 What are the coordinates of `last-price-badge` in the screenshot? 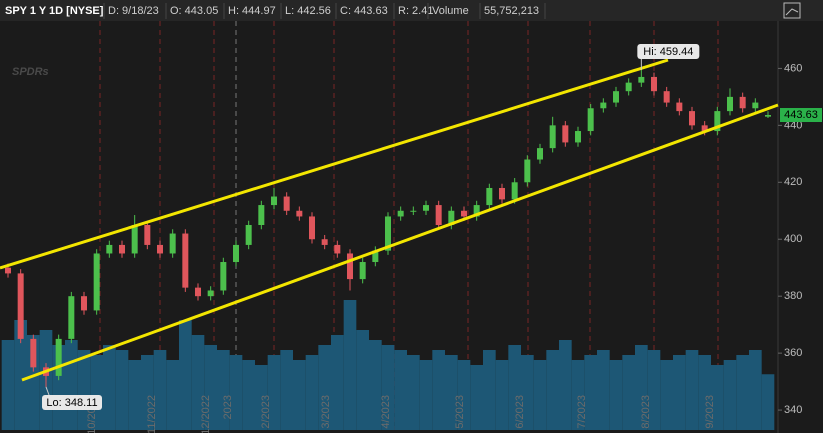 It's located at (801, 115).